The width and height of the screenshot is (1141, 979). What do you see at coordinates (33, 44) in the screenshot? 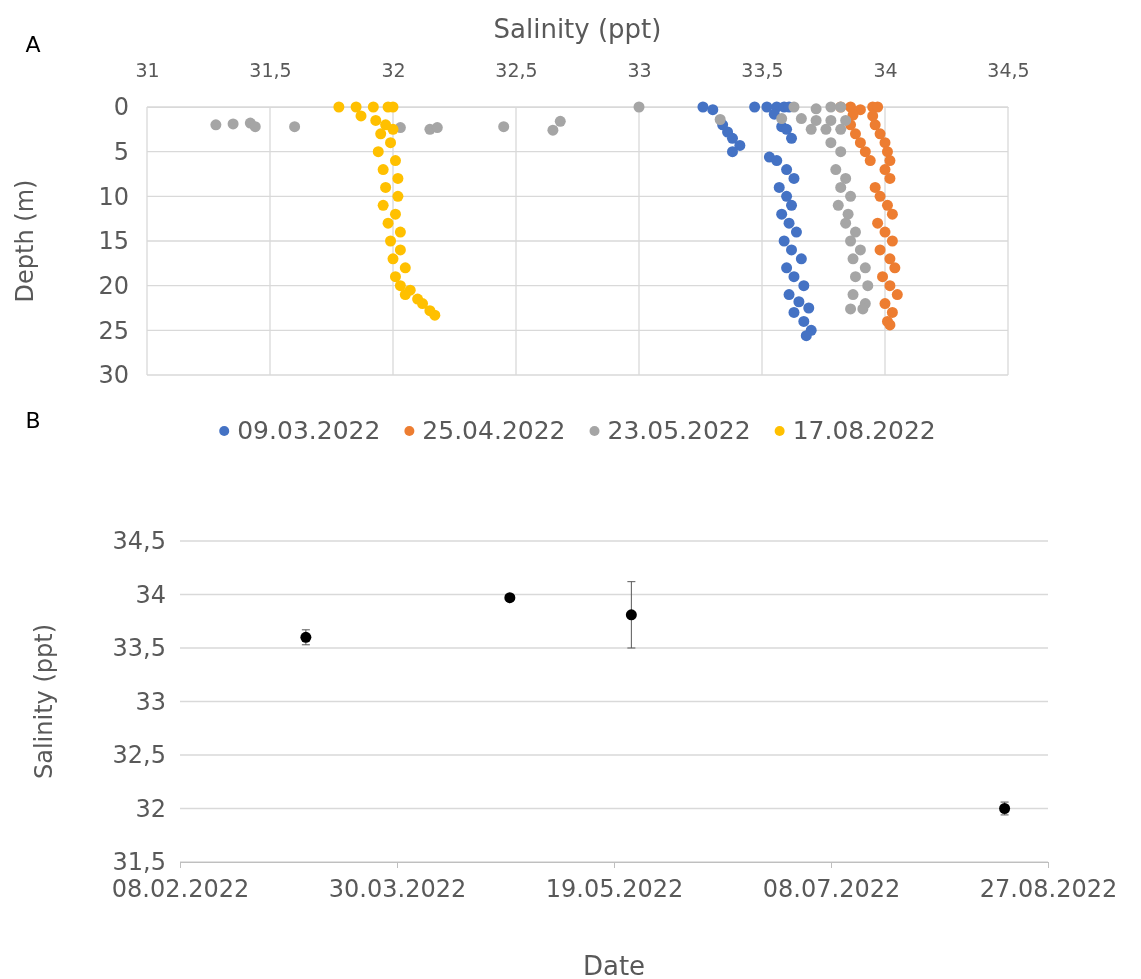
I see `text: A` at bounding box center [33, 44].